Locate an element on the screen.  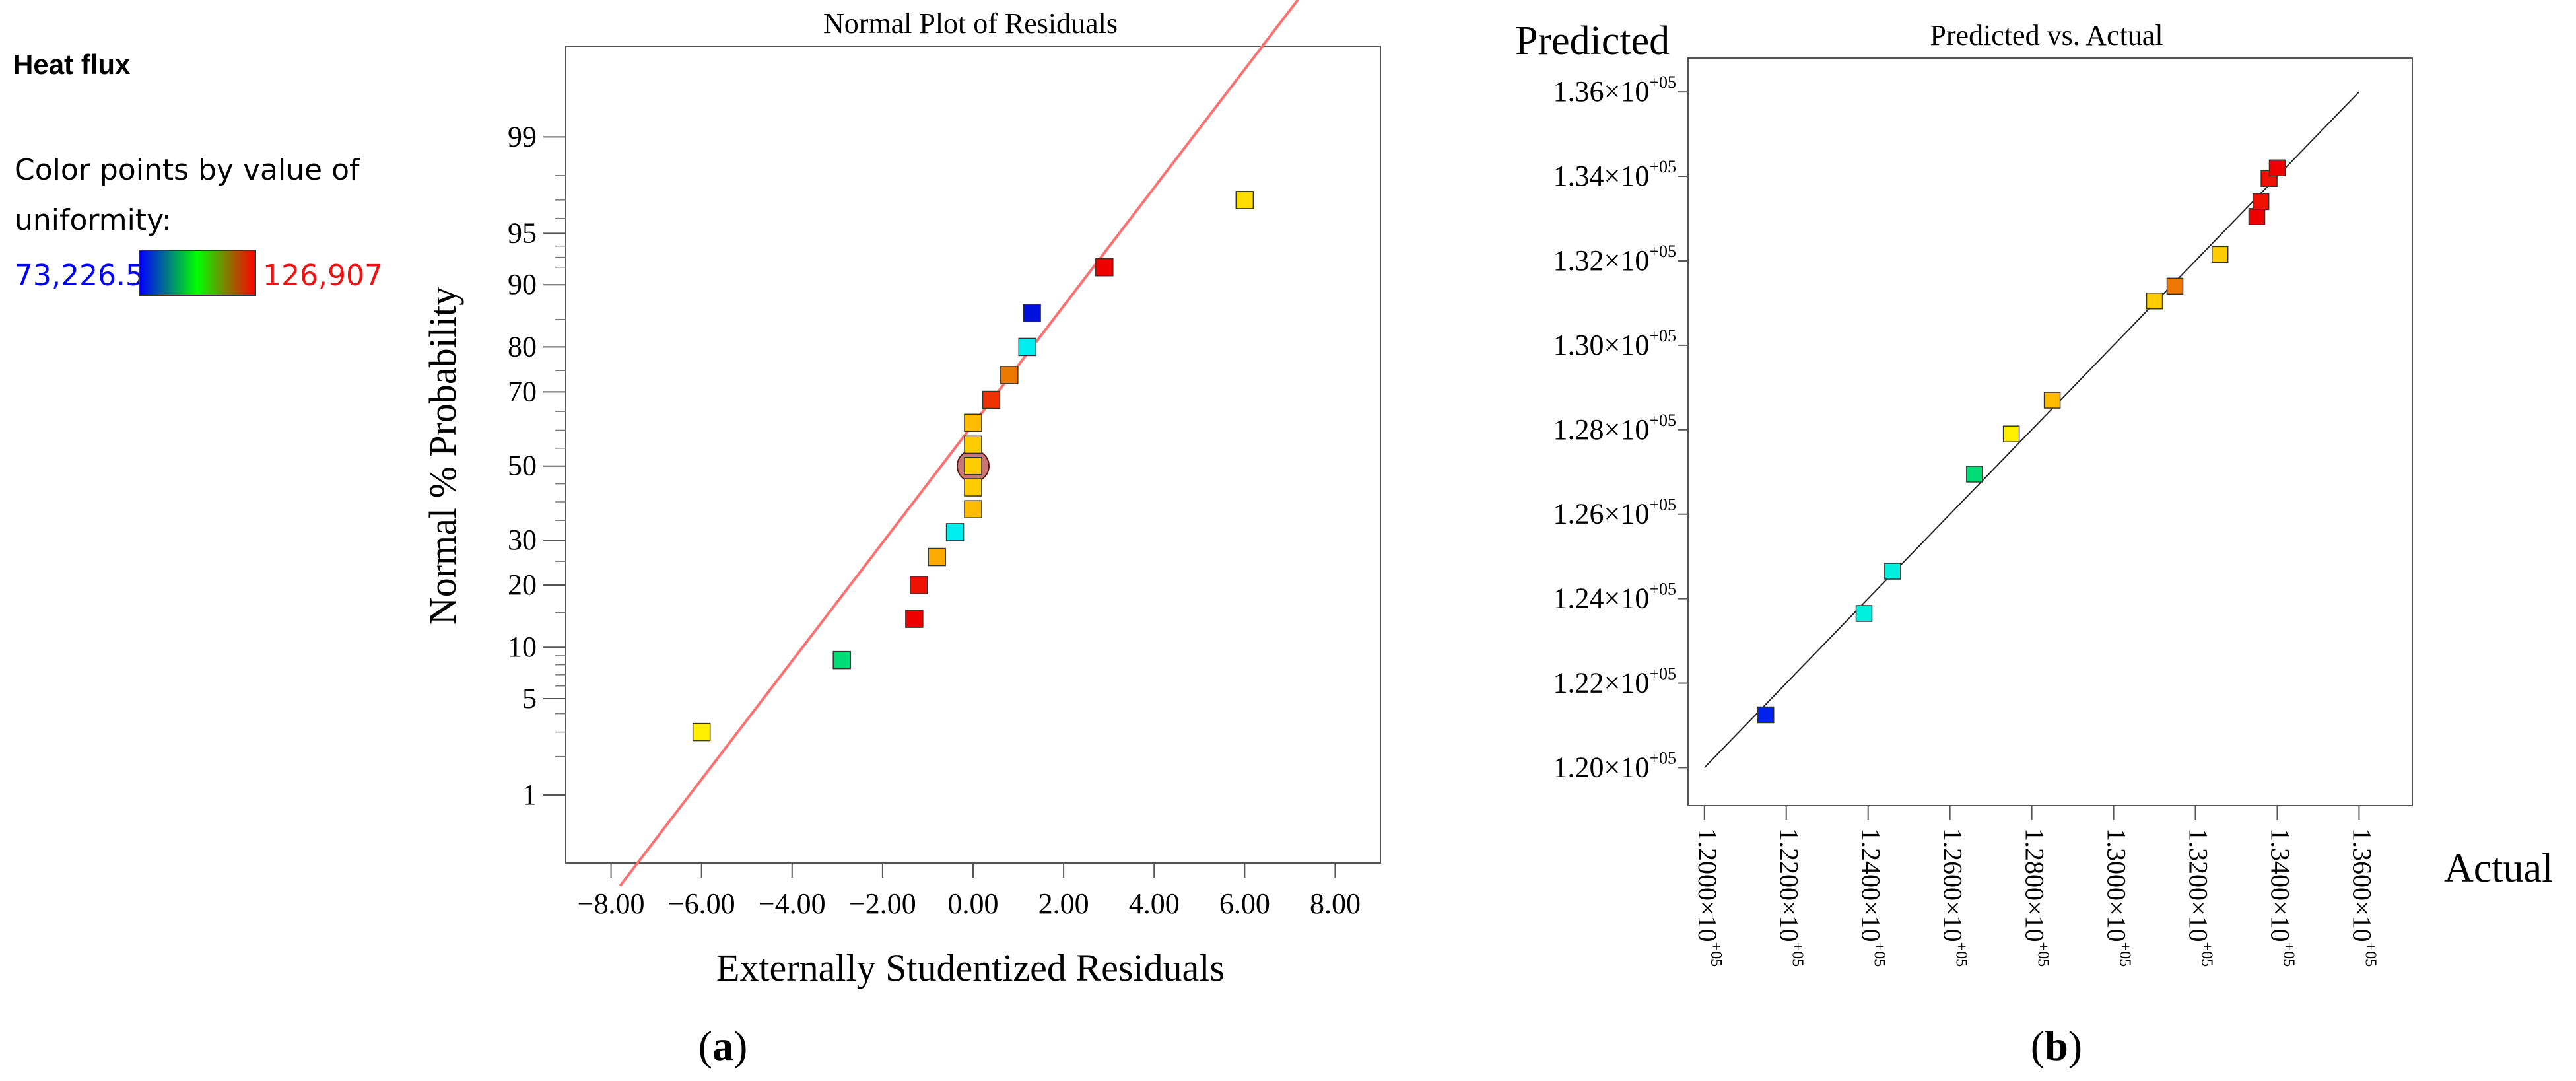
chart-a-y-tick-label: 50 is located at coordinates (523, 466).